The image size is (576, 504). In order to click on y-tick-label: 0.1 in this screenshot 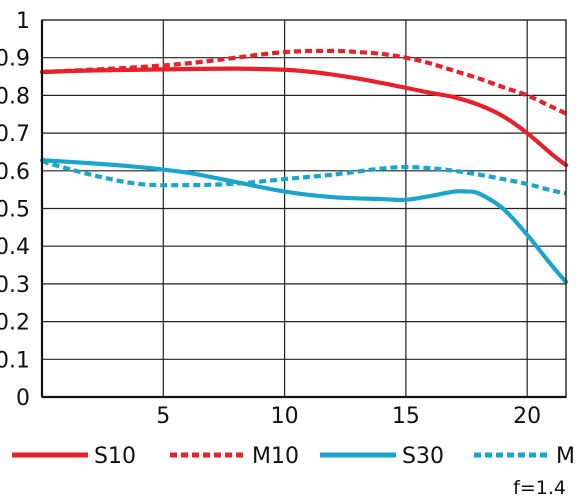, I will do `click(15, 360)`.